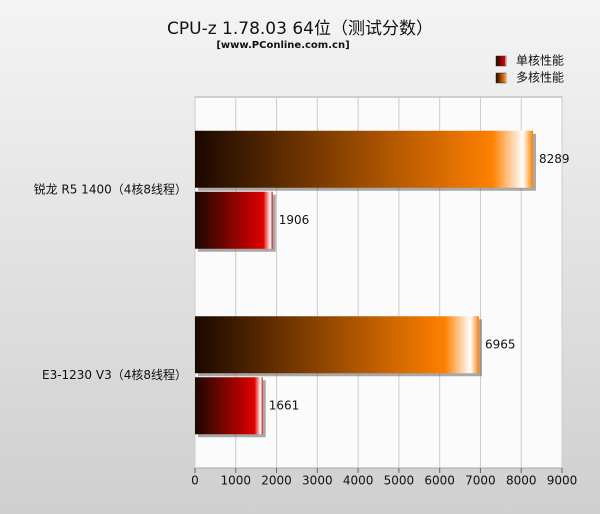 This screenshot has height=514, width=600. What do you see at coordinates (480, 481) in the screenshot?
I see `x-tick-label: 7000` at bounding box center [480, 481].